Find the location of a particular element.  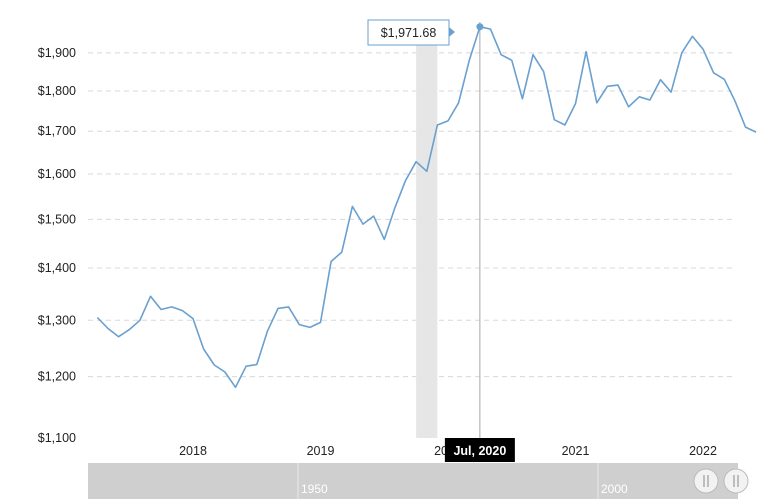

svg-text: $1,971.68 is located at coordinates (409, 33).